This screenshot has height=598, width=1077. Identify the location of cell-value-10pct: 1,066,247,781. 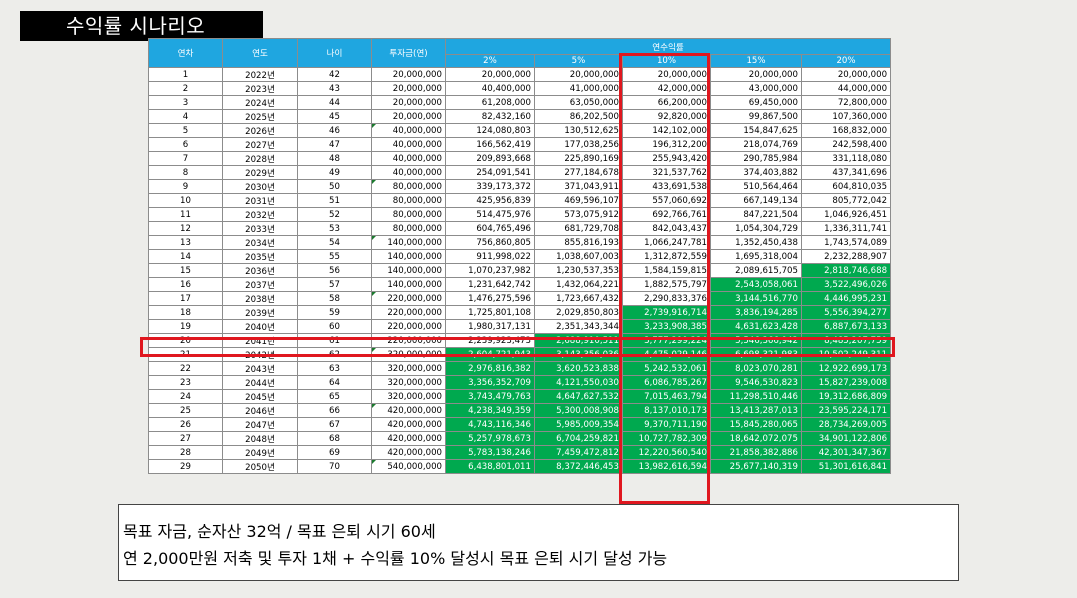
(666, 242).